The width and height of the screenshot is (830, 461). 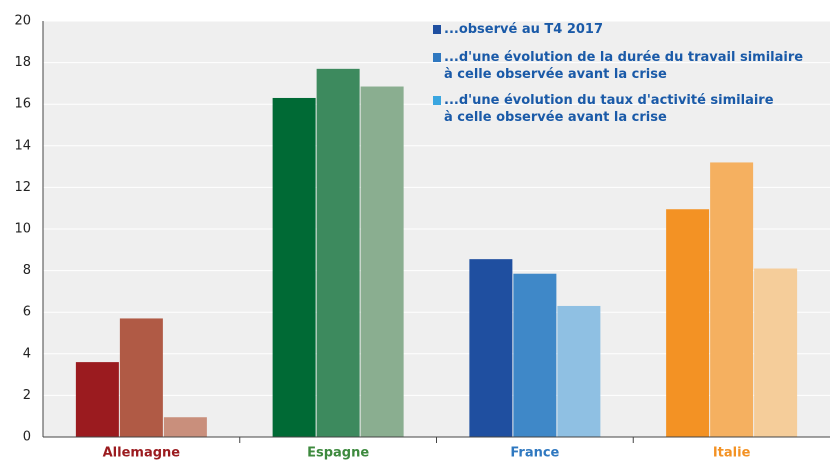 What do you see at coordinates (22, 62) in the screenshot?
I see `y-tick-label: 18` at bounding box center [22, 62].